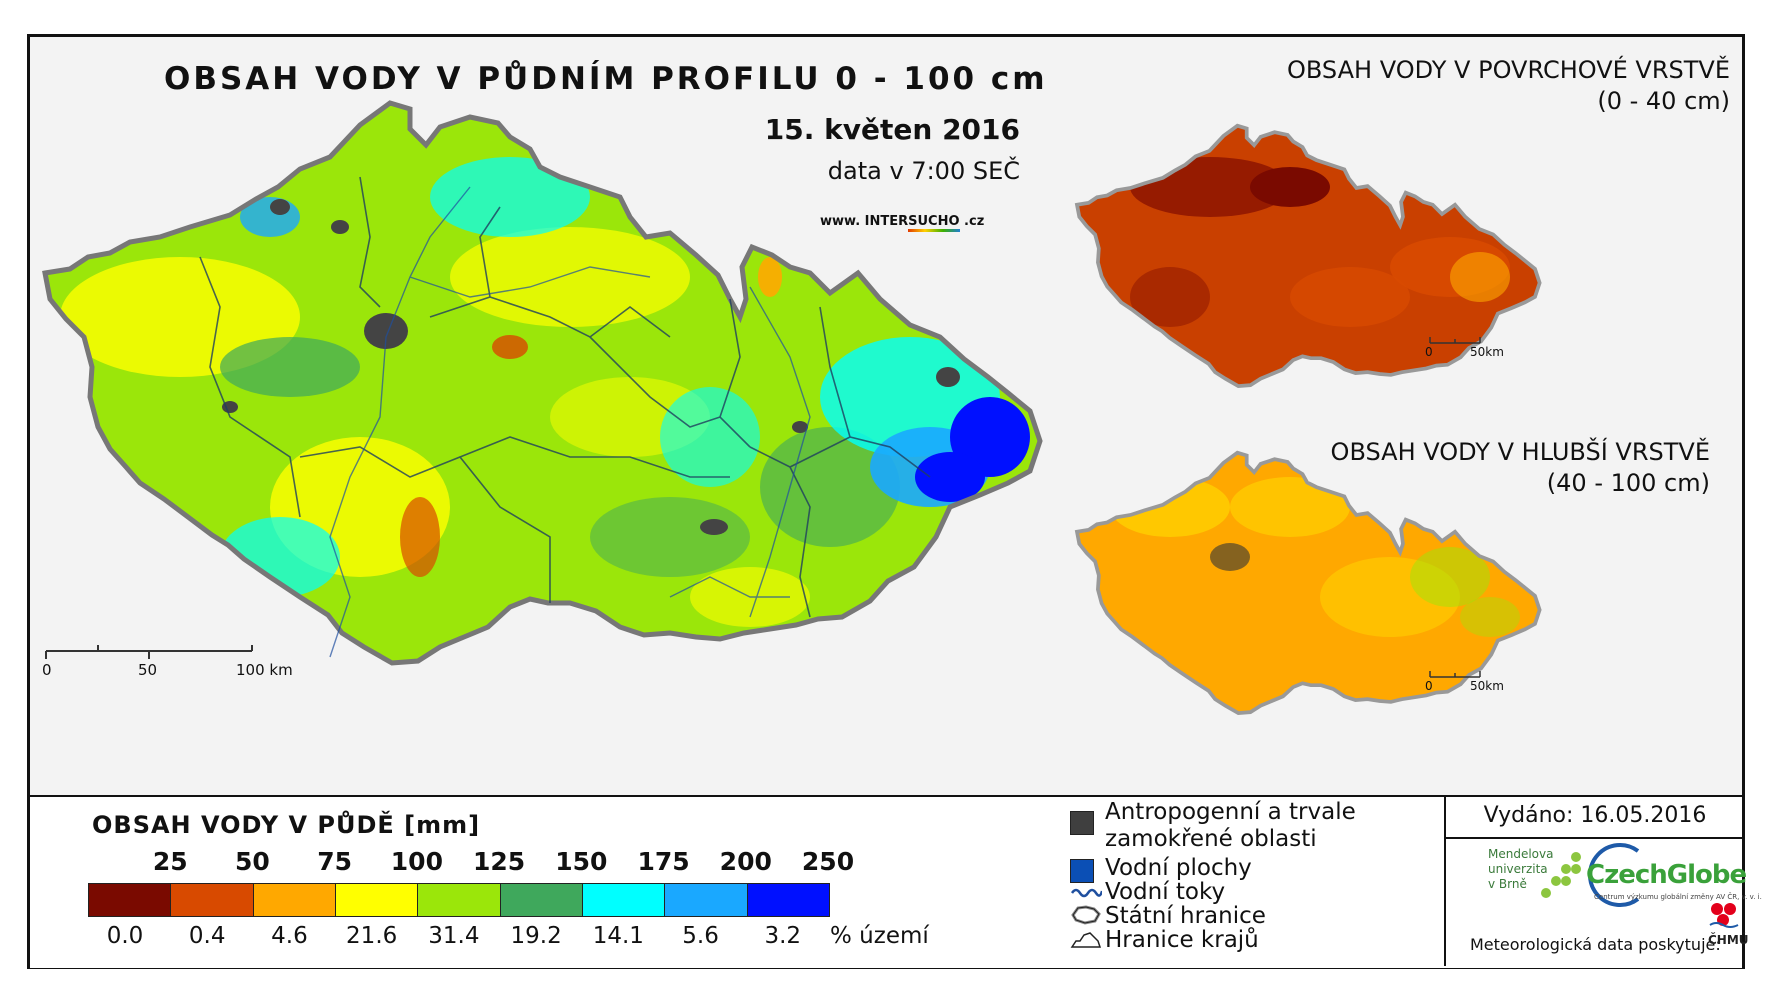 This screenshot has width=1772, height=1003. What do you see at coordinates (335, 861) in the screenshot?
I see `legend-threshold: 75` at bounding box center [335, 861].